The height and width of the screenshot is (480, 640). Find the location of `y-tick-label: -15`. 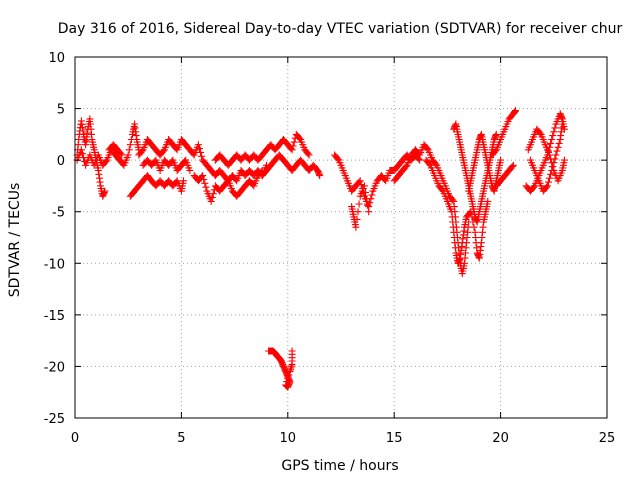

y-tick-label: -15 is located at coordinates (54, 316).